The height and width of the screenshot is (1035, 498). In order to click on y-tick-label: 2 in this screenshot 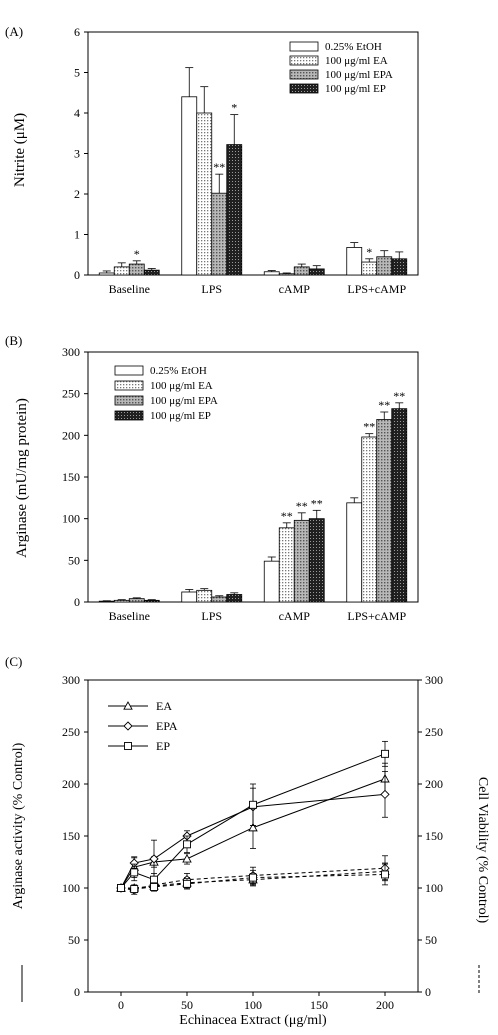, I will do `click(77, 194)`.